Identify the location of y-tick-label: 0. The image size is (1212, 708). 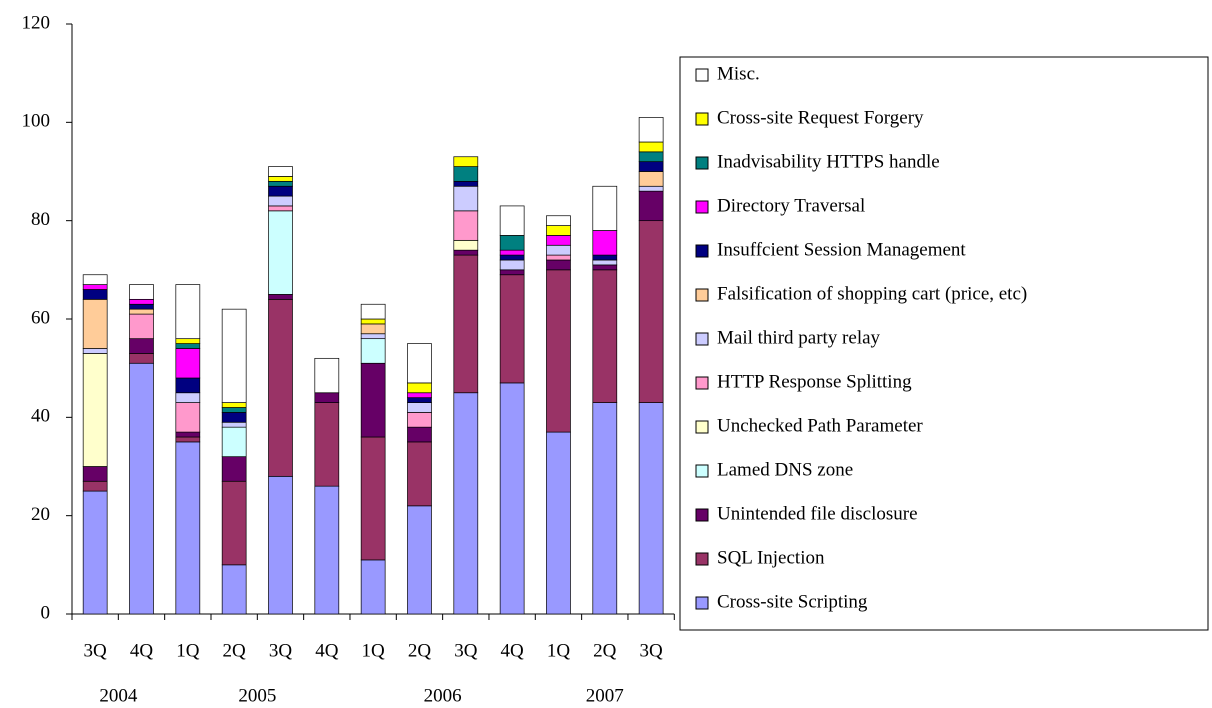
(46, 612).